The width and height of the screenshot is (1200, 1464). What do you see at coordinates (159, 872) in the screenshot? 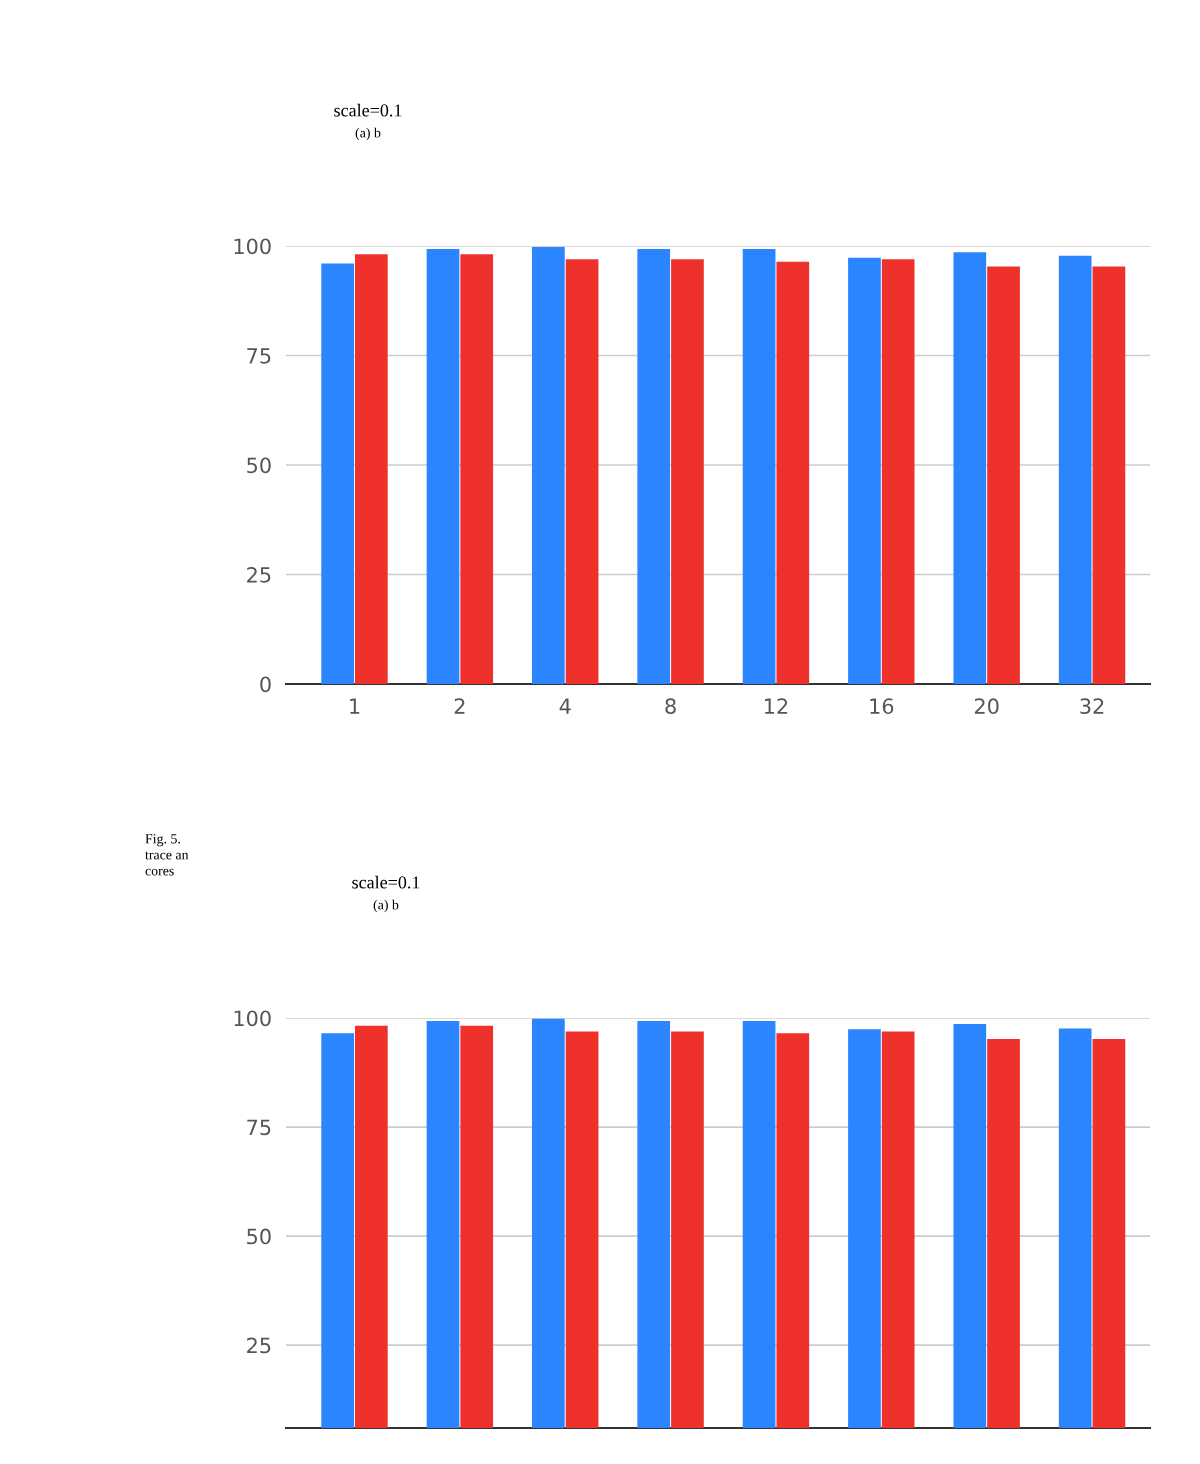
I see `text: cores` at bounding box center [159, 872].